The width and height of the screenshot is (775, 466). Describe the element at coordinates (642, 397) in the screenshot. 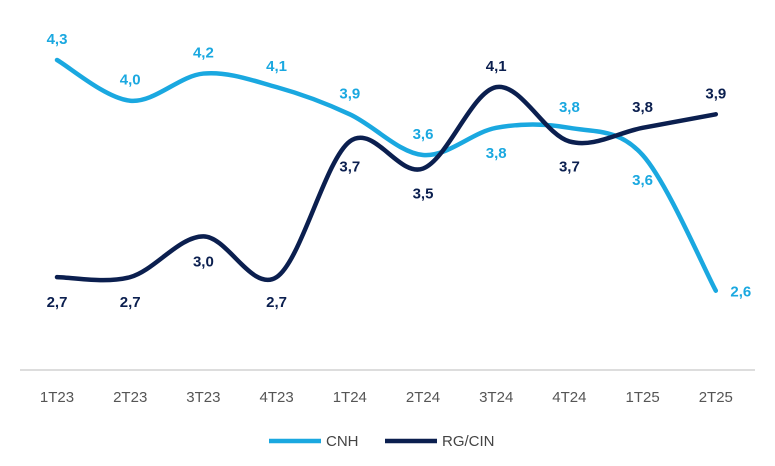

I see `x-tick-label: 1T25` at that location.